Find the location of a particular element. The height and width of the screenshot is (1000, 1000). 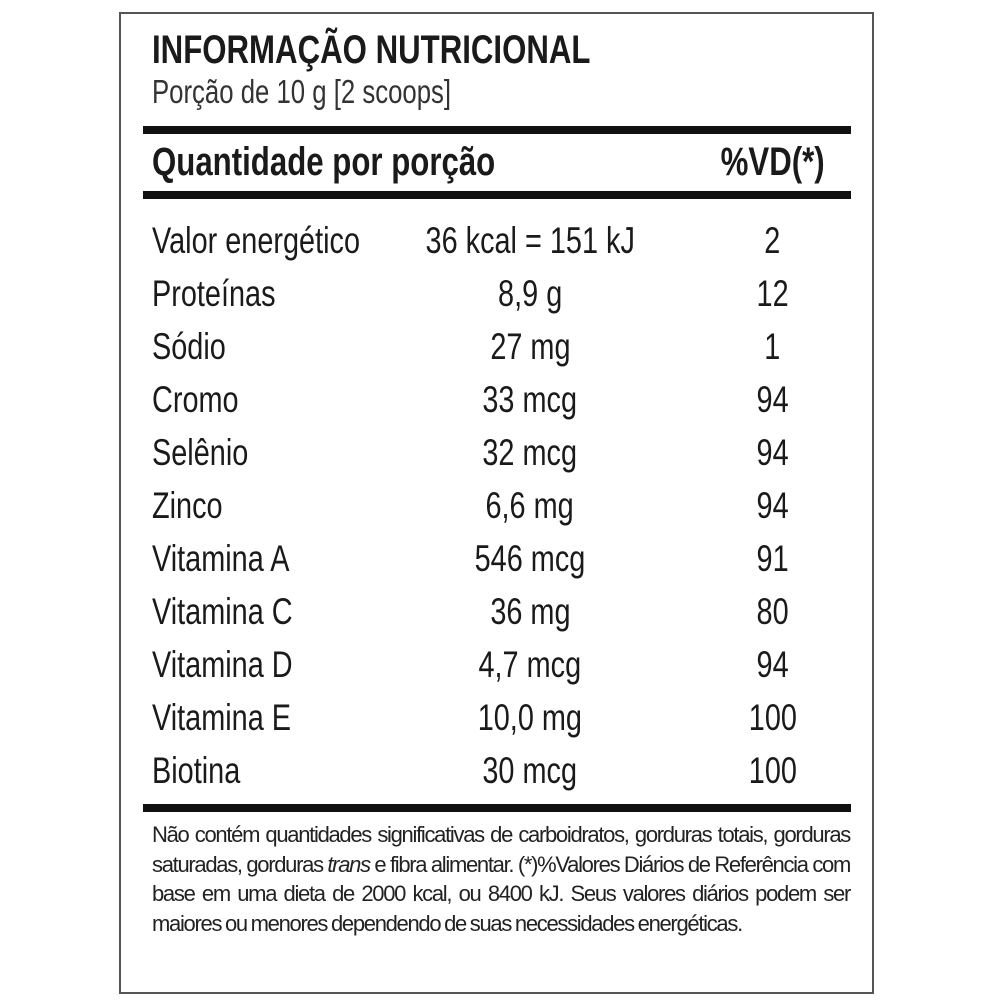

nutrient-name-text: Sódio is located at coordinates (189, 346).